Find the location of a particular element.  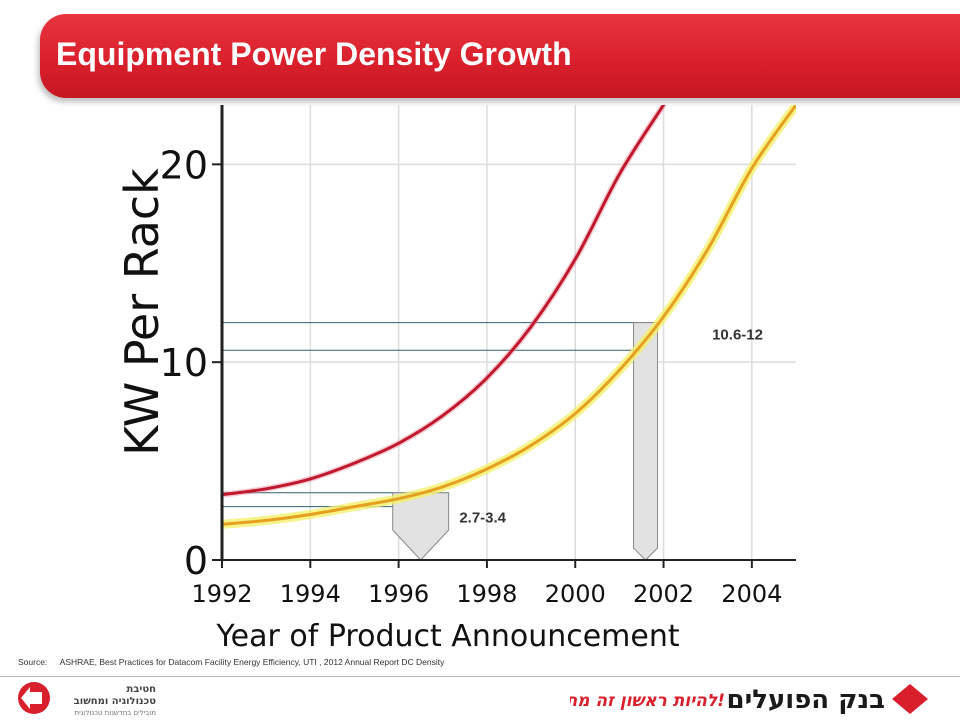

x-tick-label: 2000 is located at coordinates (575, 594).